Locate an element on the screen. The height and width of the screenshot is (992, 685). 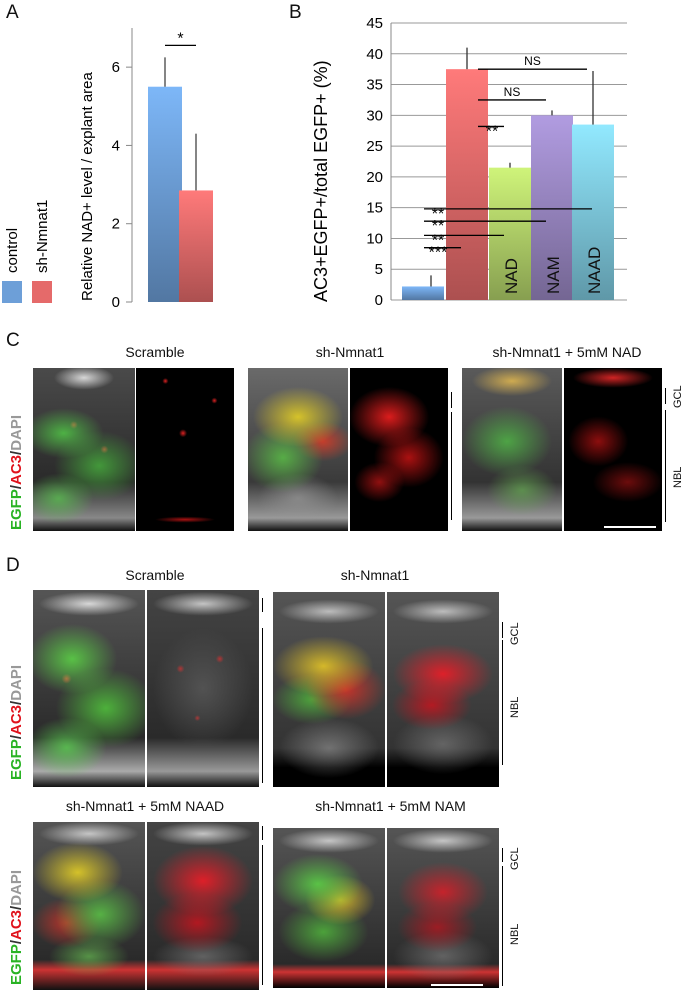
micrograph-c-nad-merge is located at coordinates (512, 449).